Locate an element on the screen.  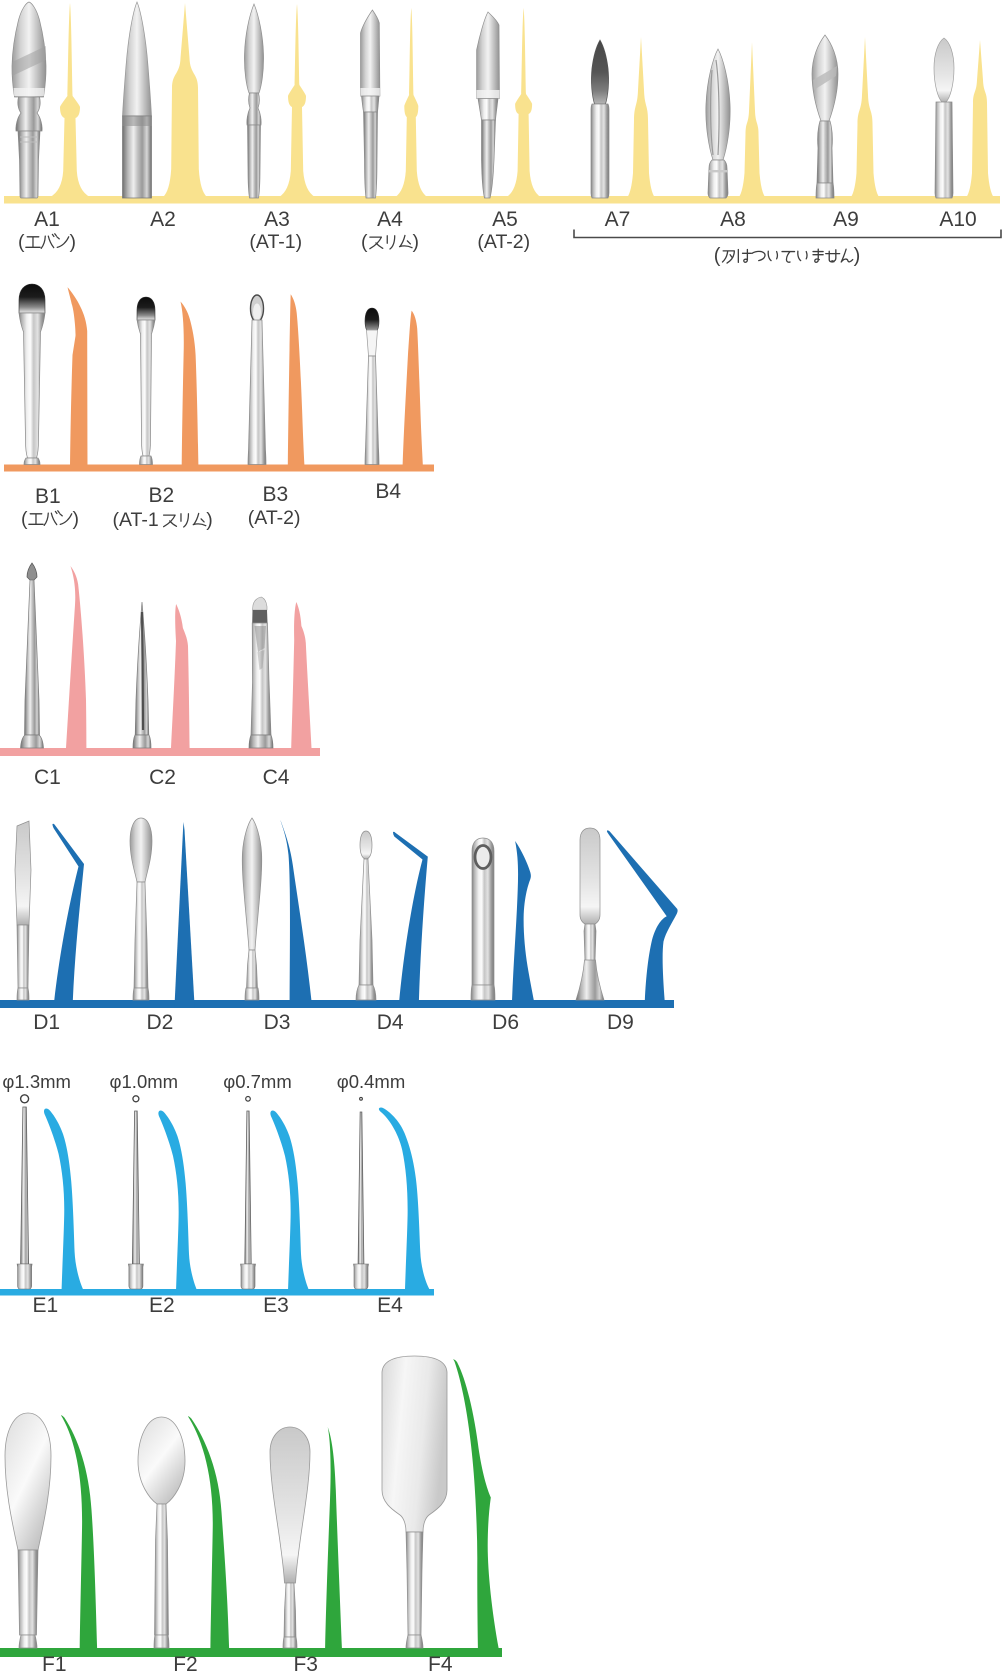
svg-text: (AT-1 is located at coordinates (136, 520).